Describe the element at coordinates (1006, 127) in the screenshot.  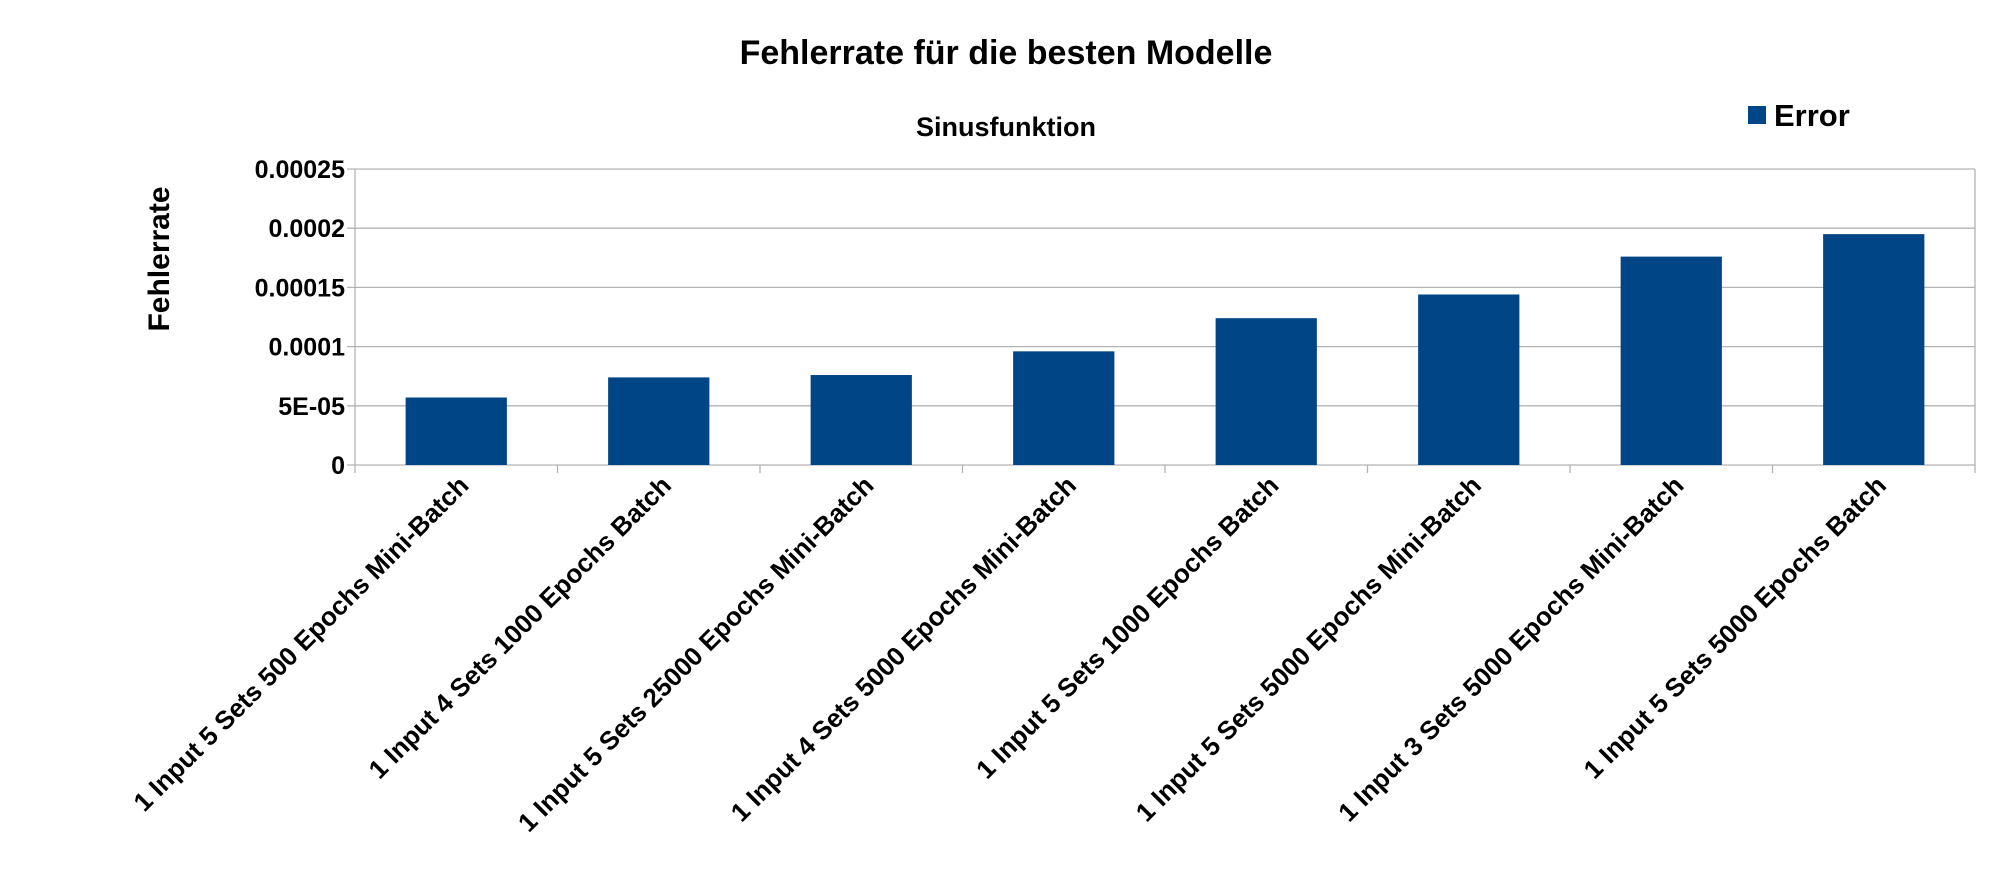
I see `chart-subtitle: Sinusfunktion` at that location.